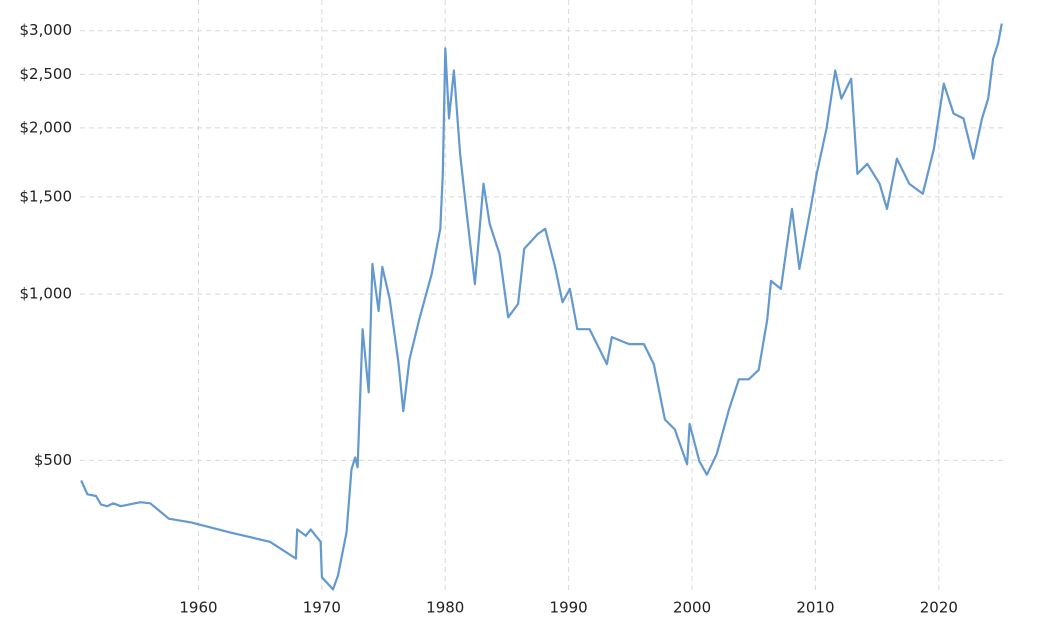 The height and width of the screenshot is (624, 1045). Describe the element at coordinates (322, 608) in the screenshot. I see `x-tick-label: 1970` at that location.